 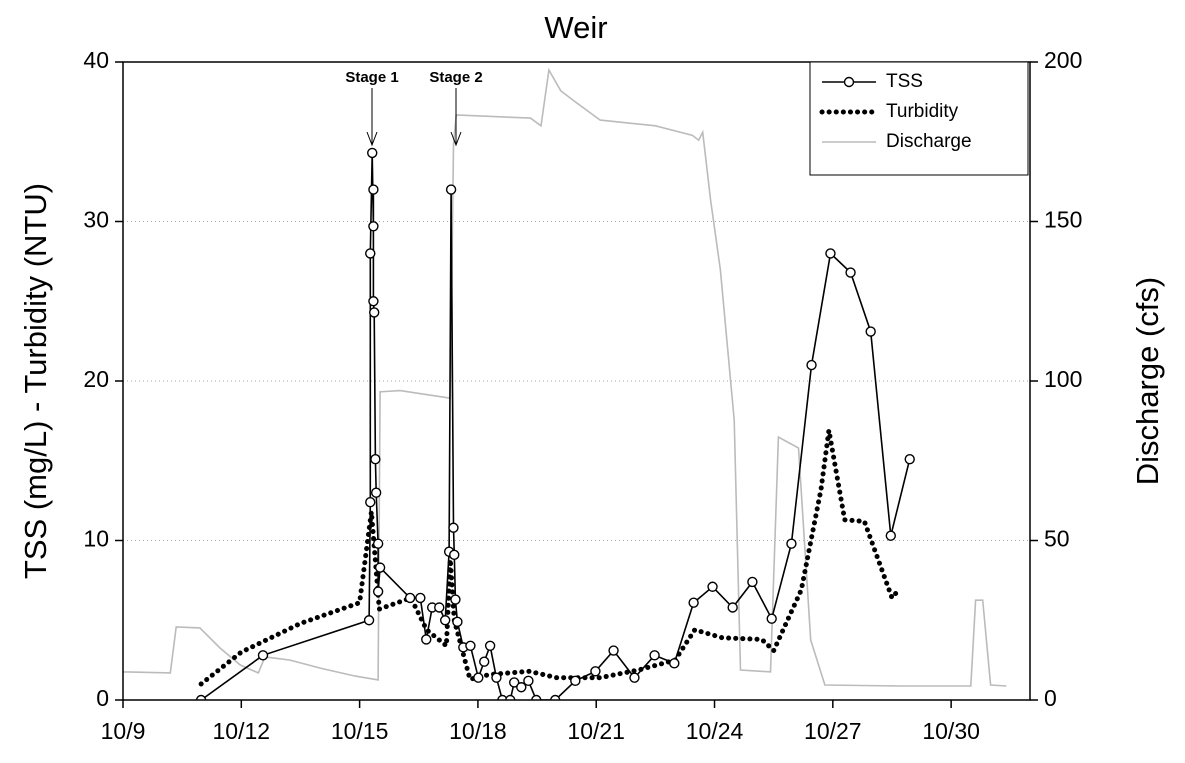 What do you see at coordinates (371, 77) in the screenshot?
I see `annotation: Stage 1` at bounding box center [371, 77].